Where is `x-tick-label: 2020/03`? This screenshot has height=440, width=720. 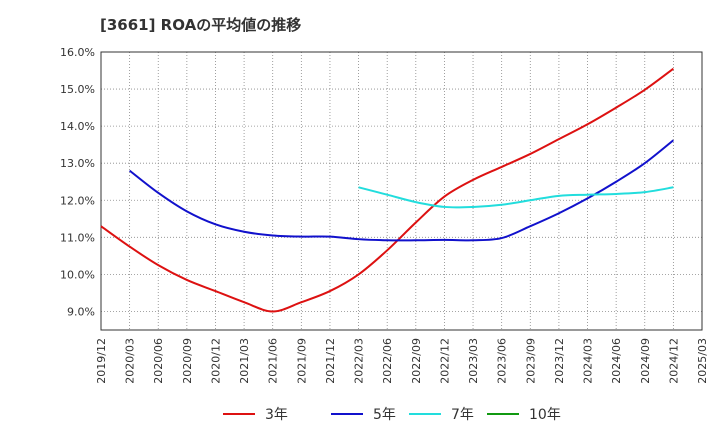
x-tick-label: 2020/03 is located at coordinates (130, 361).